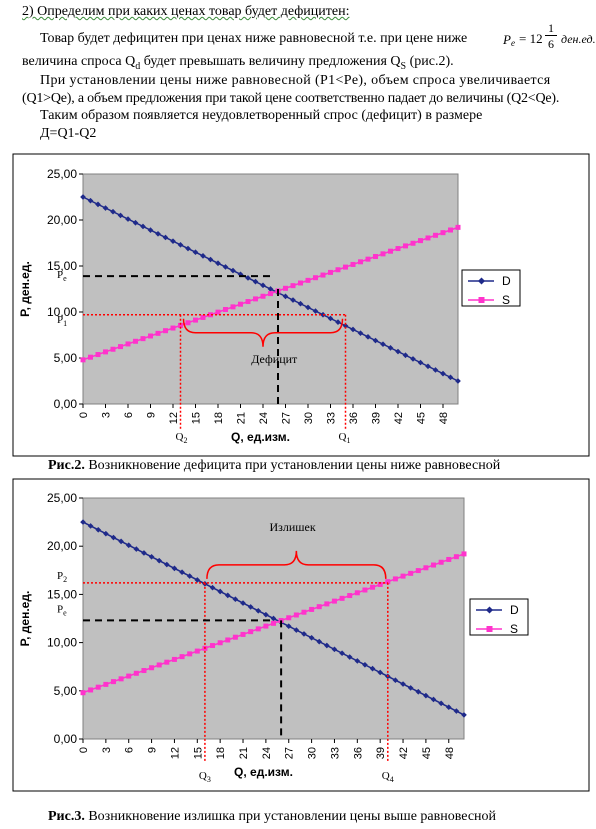 This screenshot has width=596, height=829. I want to click on p2-marker: P2, so click(62, 577).